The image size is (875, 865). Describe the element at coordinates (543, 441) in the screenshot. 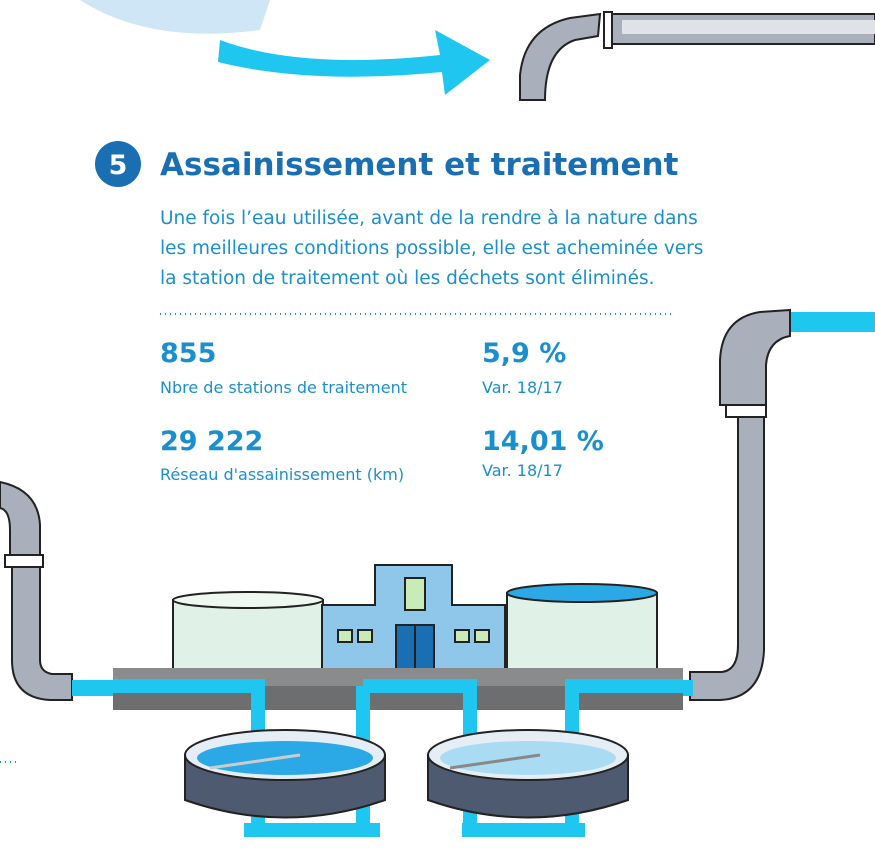

I see `stat-value: 14,01 %` at that location.